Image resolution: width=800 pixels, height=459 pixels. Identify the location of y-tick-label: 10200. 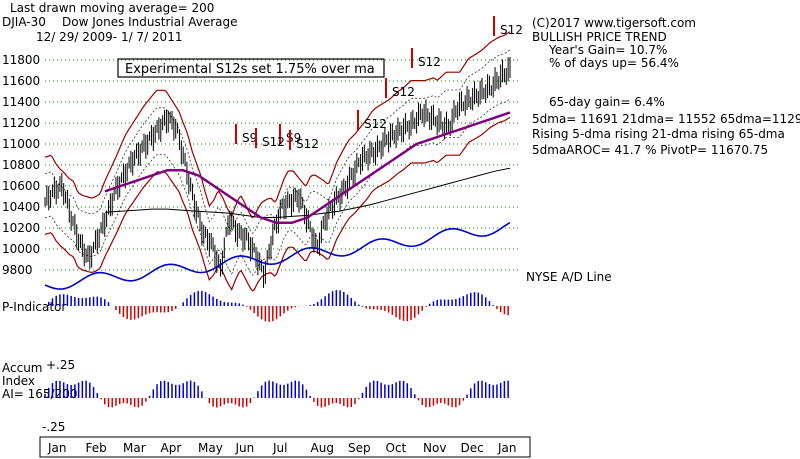
(21, 228).